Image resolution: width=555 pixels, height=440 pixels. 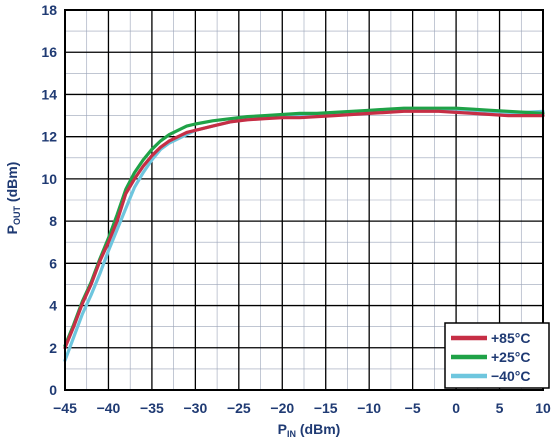 What do you see at coordinates (490, 338) in the screenshot?
I see `legend-item-85: +85°C` at bounding box center [490, 338].